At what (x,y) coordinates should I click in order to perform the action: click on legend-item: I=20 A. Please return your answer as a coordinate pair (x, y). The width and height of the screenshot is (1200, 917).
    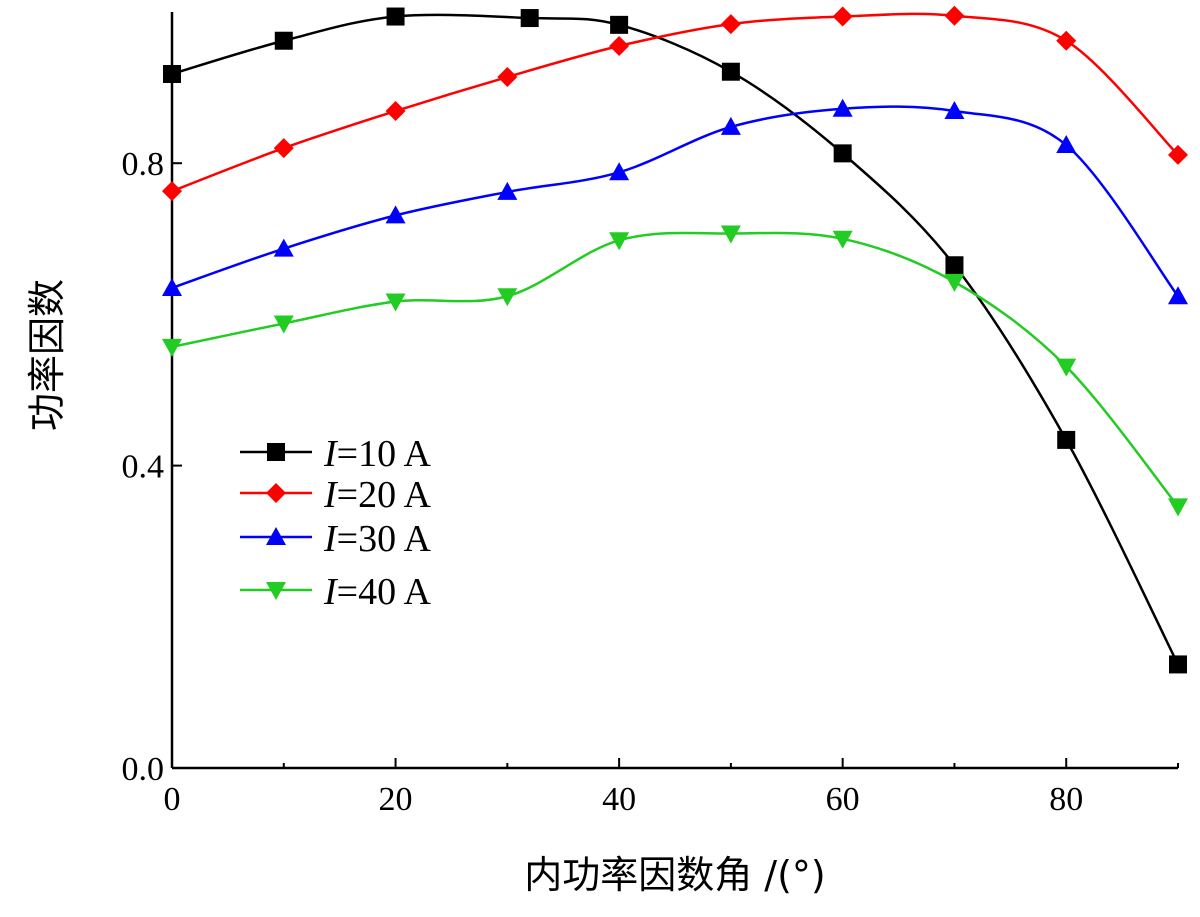
    Looking at the image, I should click on (335, 495).